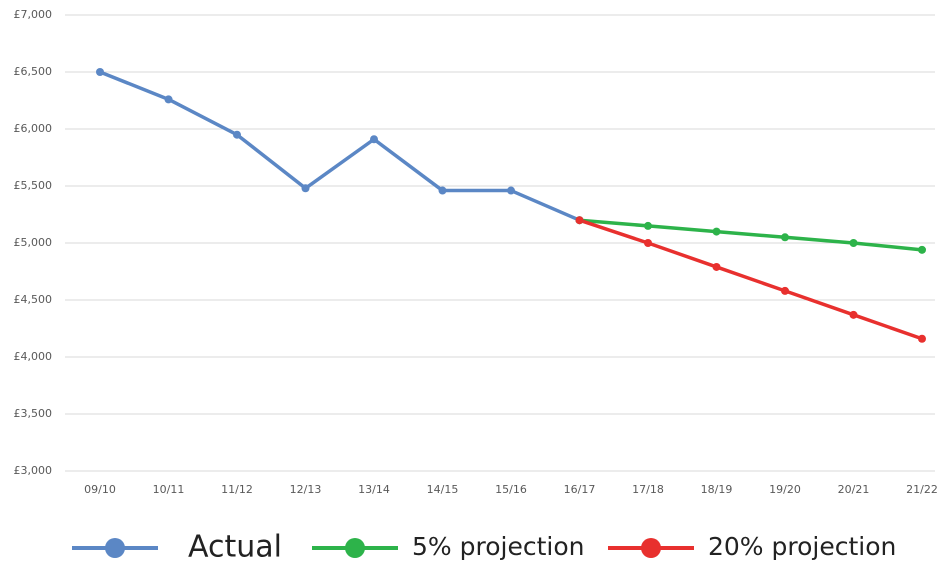 Image resolution: width=942 pixels, height=571 pixels. What do you see at coordinates (306, 489) in the screenshot?
I see `x-tick-label: 12/13` at bounding box center [306, 489].